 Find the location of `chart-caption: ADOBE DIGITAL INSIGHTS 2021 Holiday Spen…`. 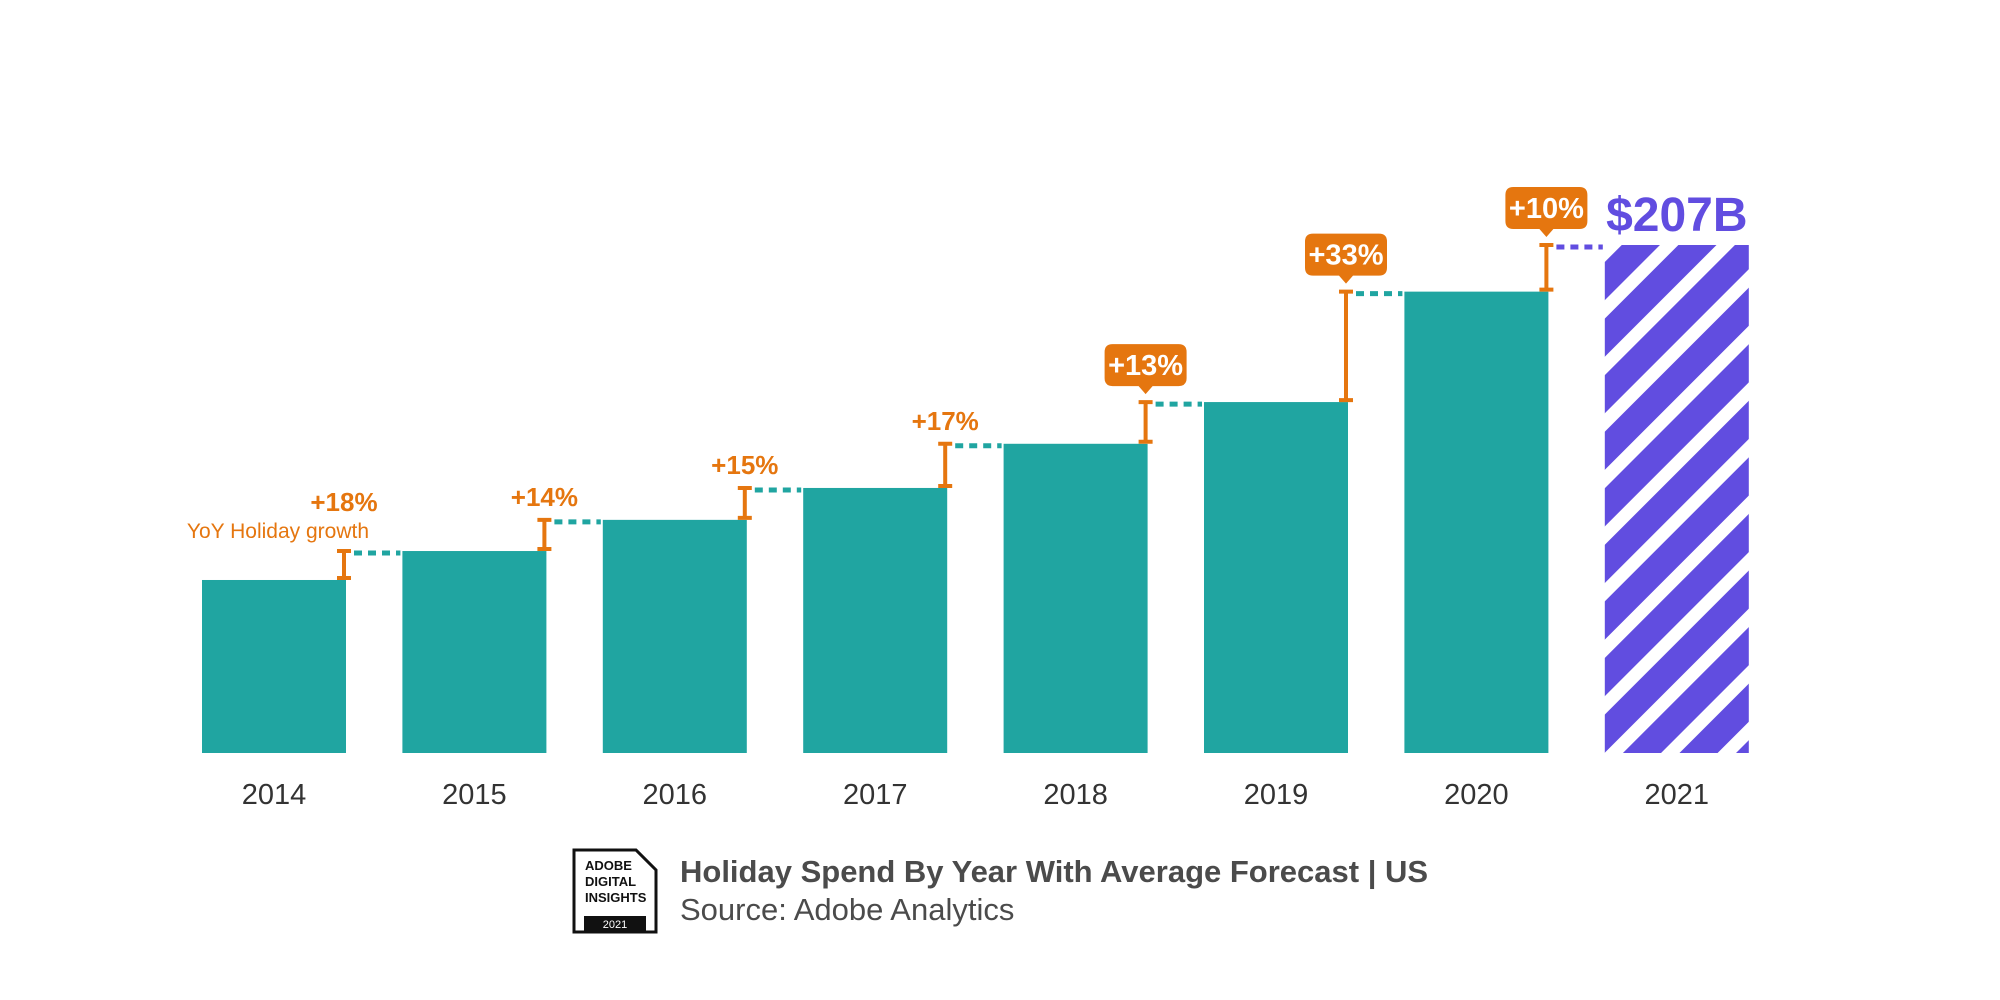

chart-caption: ADOBE DIGITAL INSIGHTS 2021 Holiday Spen… is located at coordinates (1000, 891).